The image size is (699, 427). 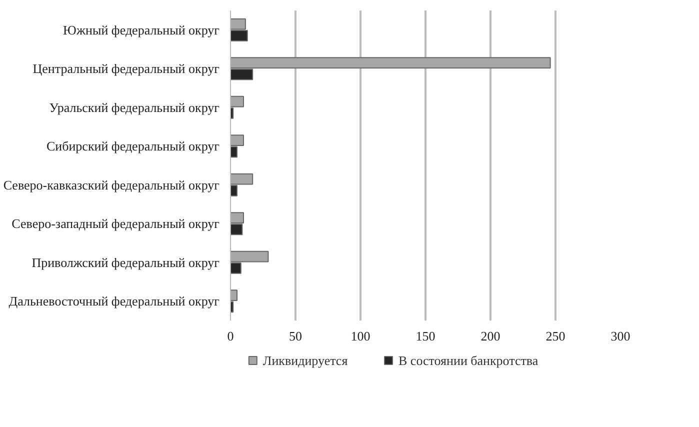 I want to click on x-tick-label: 0, so click(x=230, y=336).